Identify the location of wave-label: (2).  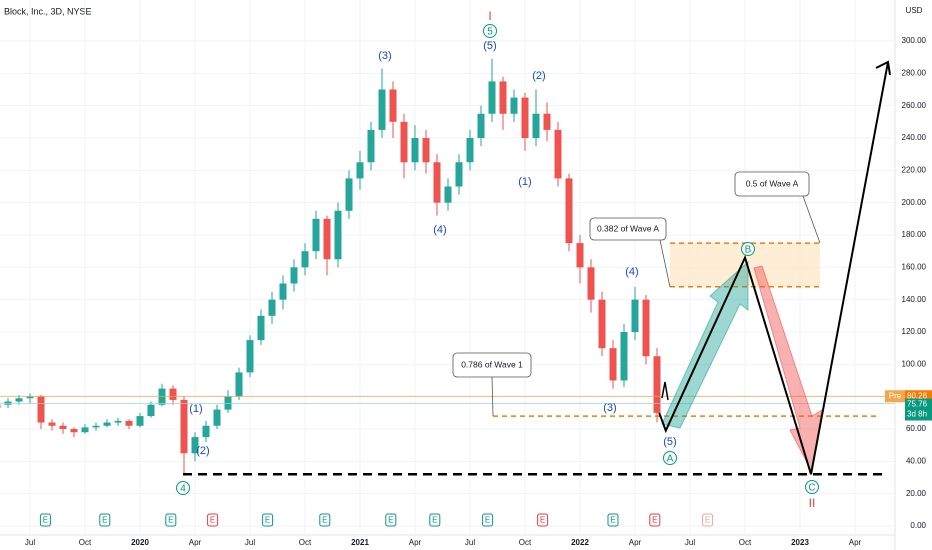
(202, 451).